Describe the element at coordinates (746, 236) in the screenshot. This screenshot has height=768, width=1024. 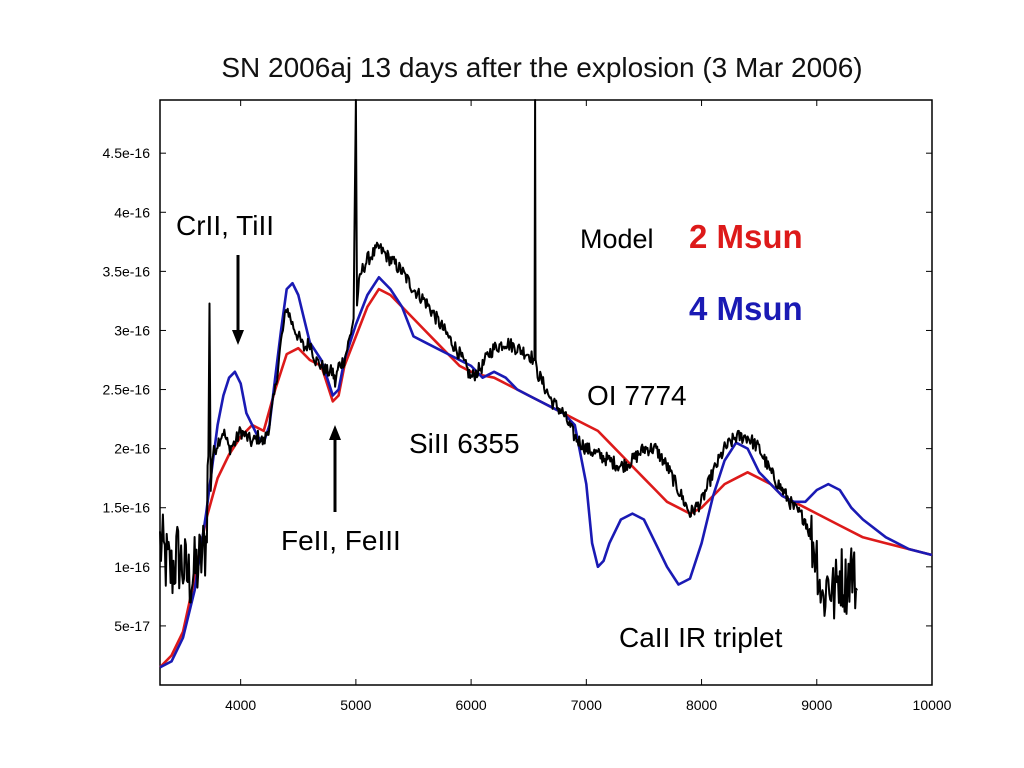
I see `legend-2msun: 2 Msun` at that location.